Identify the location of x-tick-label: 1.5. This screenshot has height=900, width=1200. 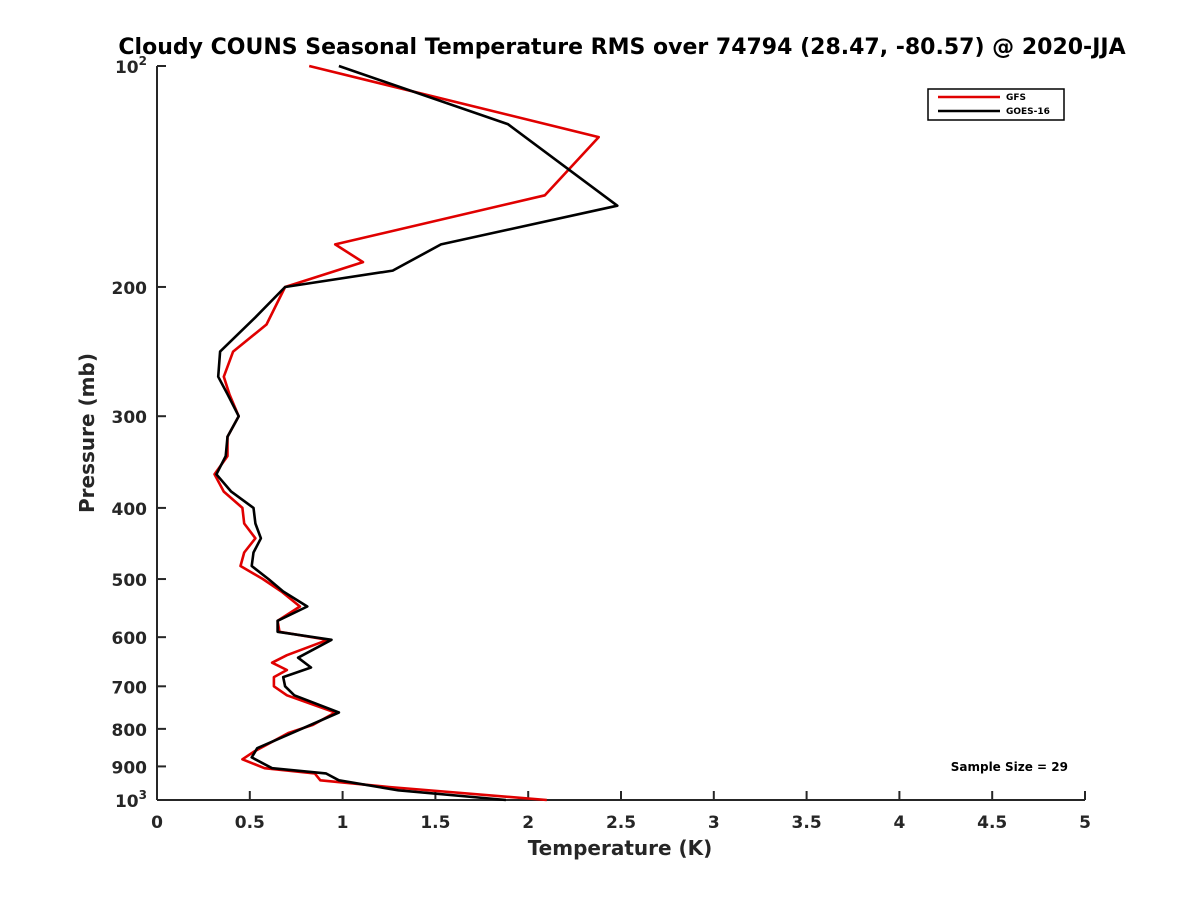
(435, 823).